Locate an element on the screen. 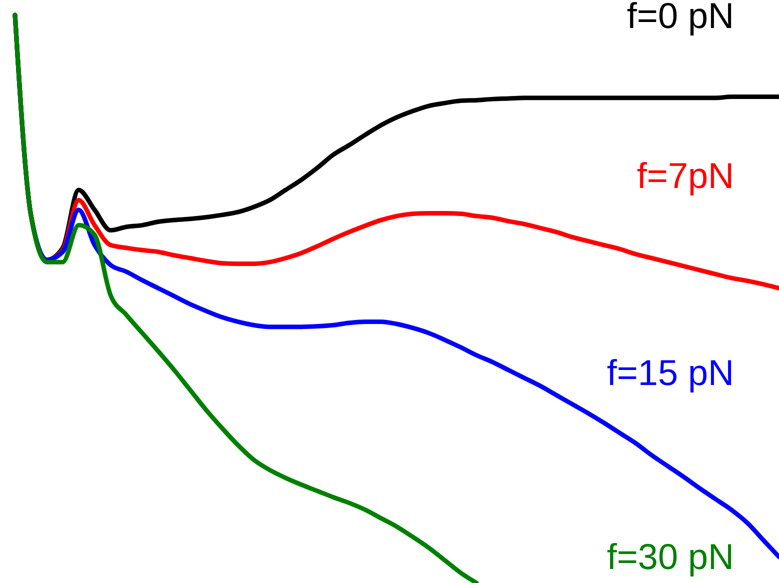  series-label: f=15 pN is located at coordinates (670, 373).